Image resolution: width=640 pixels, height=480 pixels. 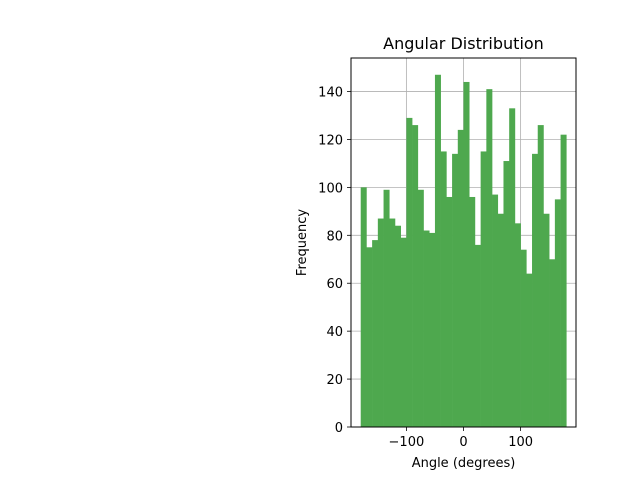 I want to click on y-tick-label: 20, so click(x=334, y=380).